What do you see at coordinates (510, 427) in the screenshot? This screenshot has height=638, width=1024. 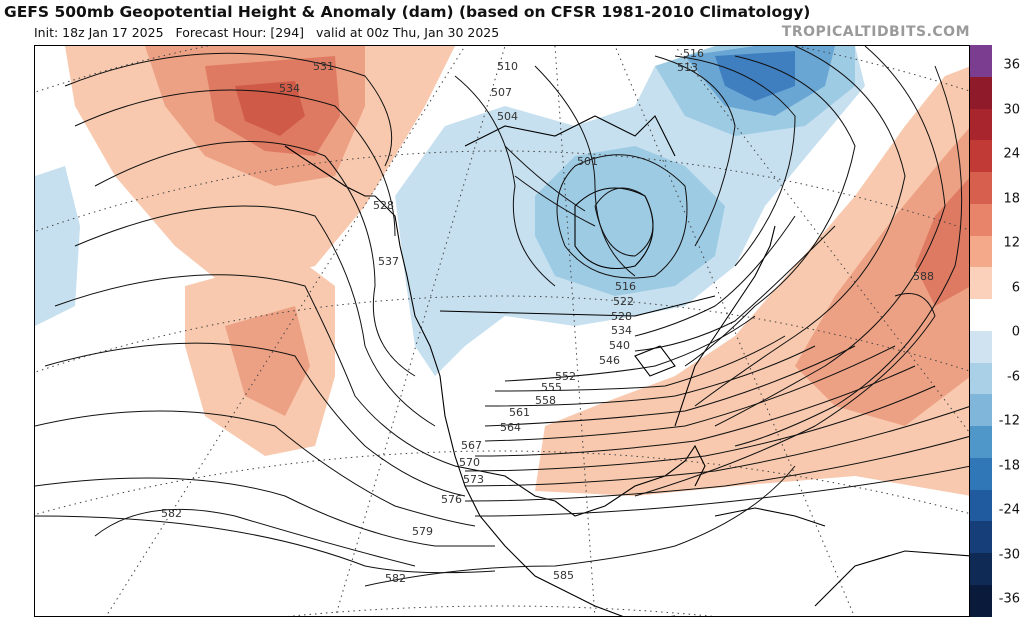 I see `contour-label: 564` at bounding box center [510, 427].